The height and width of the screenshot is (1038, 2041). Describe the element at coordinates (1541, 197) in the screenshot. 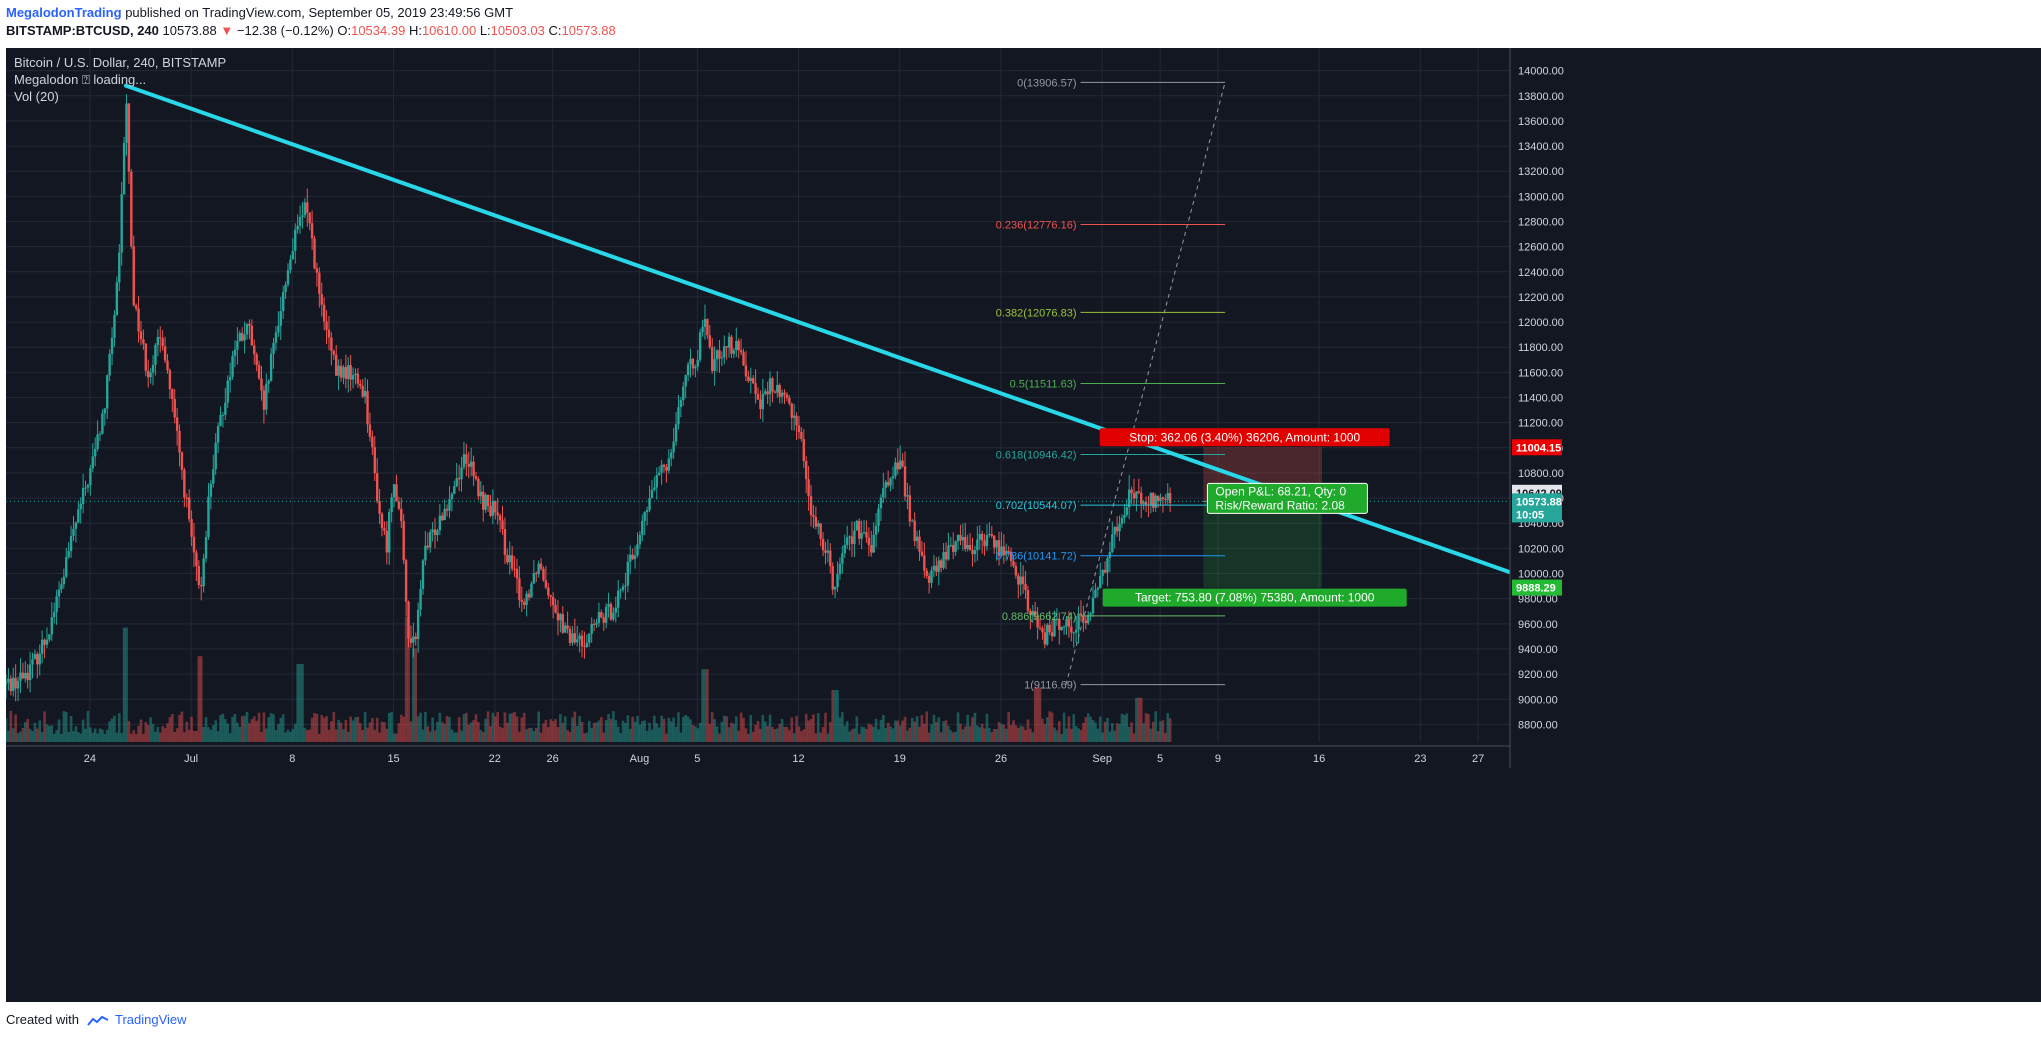

I see `price-tick-label: 13000.00` at that location.